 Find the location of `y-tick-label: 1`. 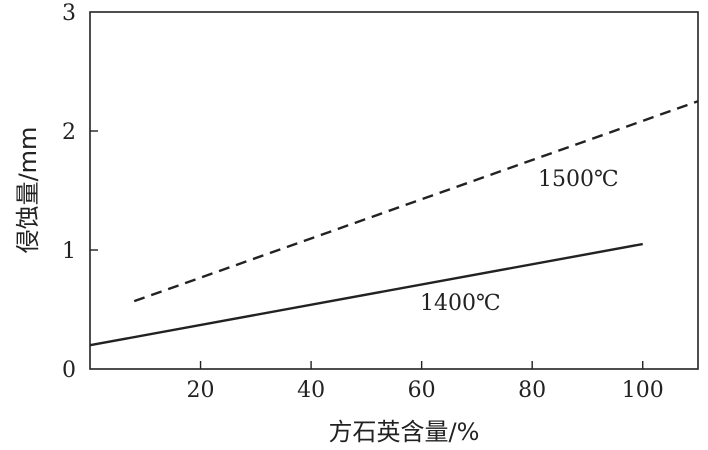

y-tick-label: 1 is located at coordinates (69, 251).